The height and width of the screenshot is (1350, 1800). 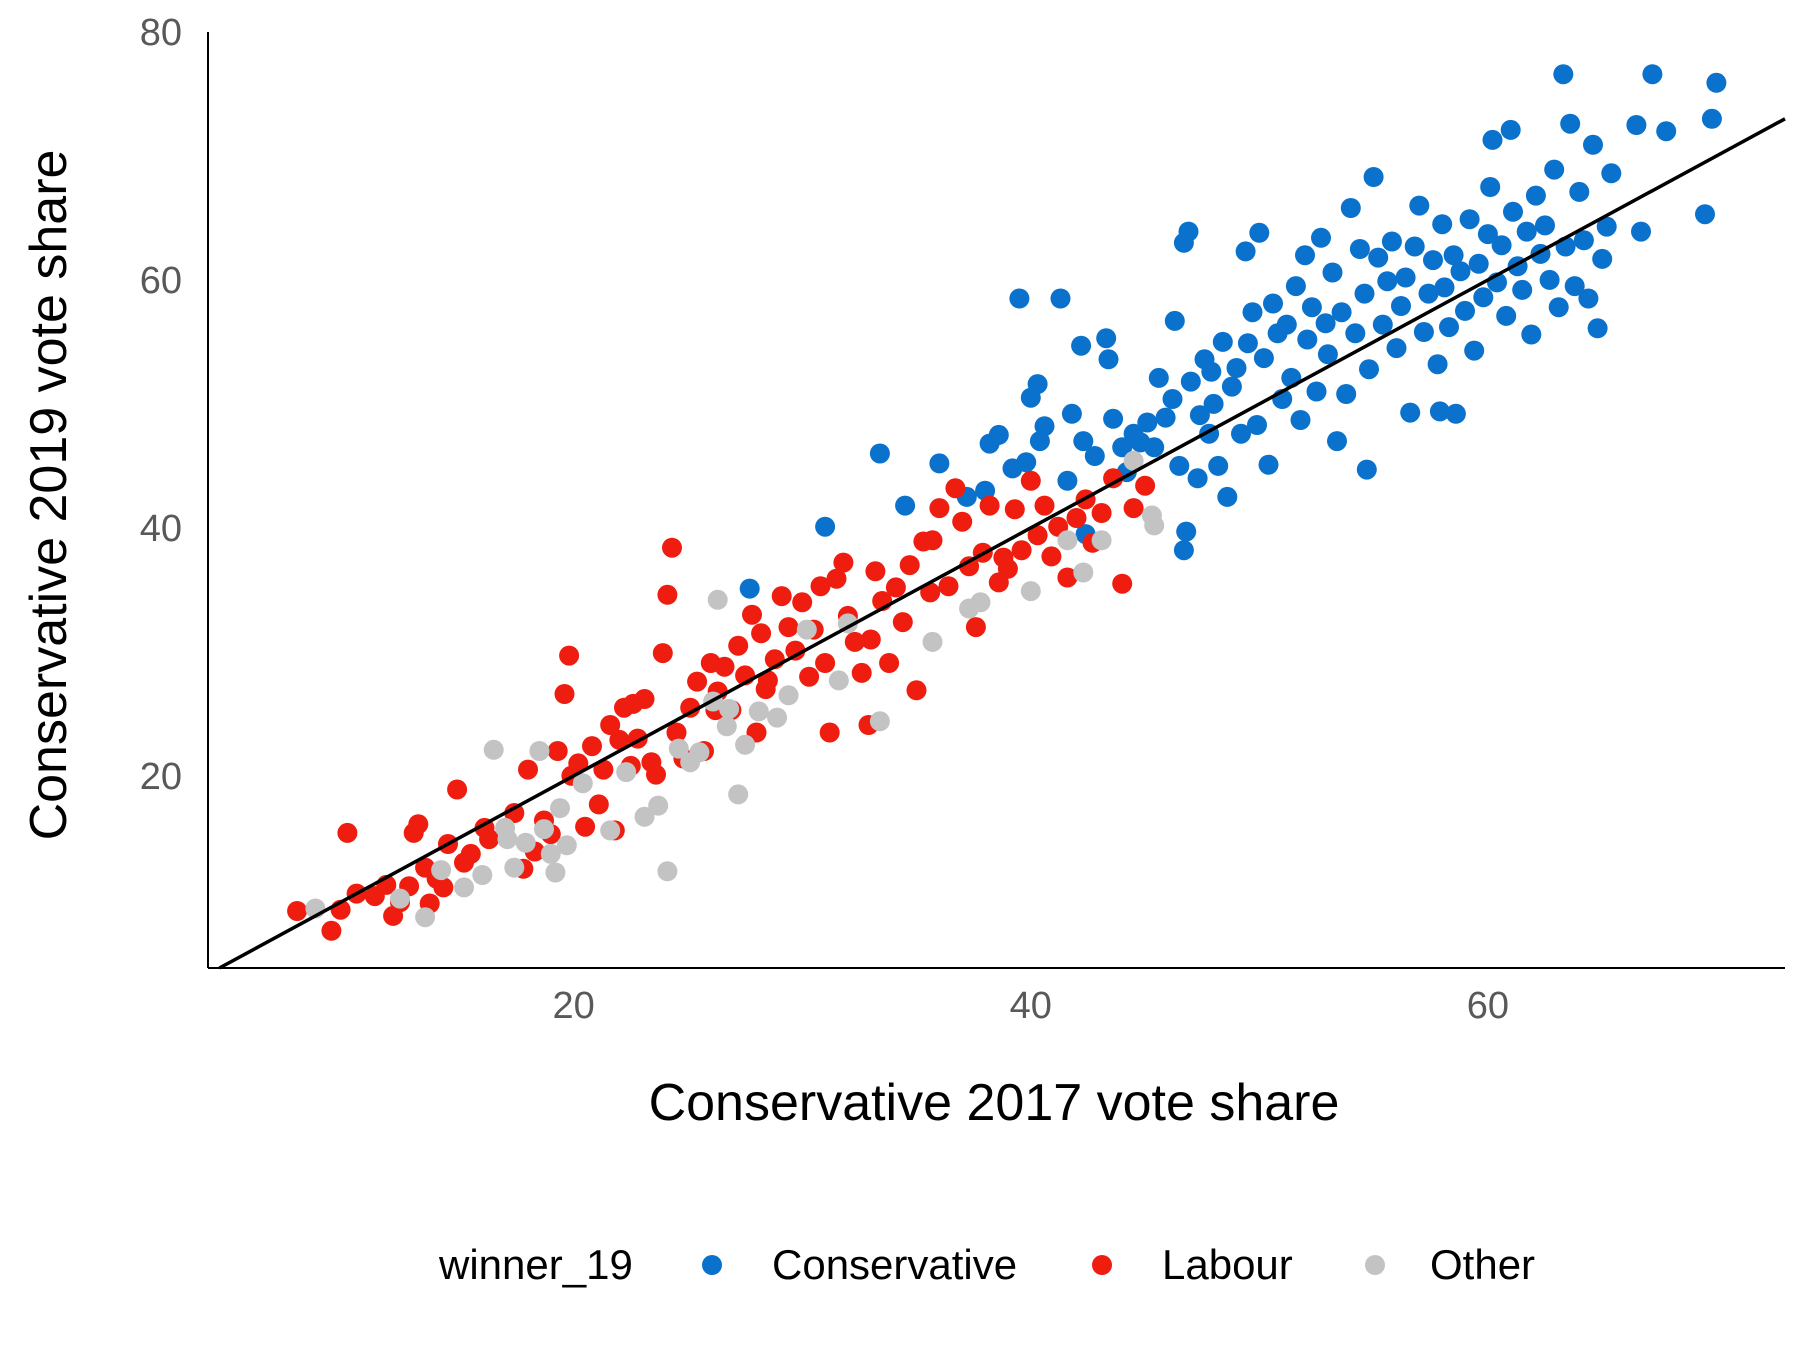 I want to click on x-tick-label: 20, so click(x=574, y=1006).